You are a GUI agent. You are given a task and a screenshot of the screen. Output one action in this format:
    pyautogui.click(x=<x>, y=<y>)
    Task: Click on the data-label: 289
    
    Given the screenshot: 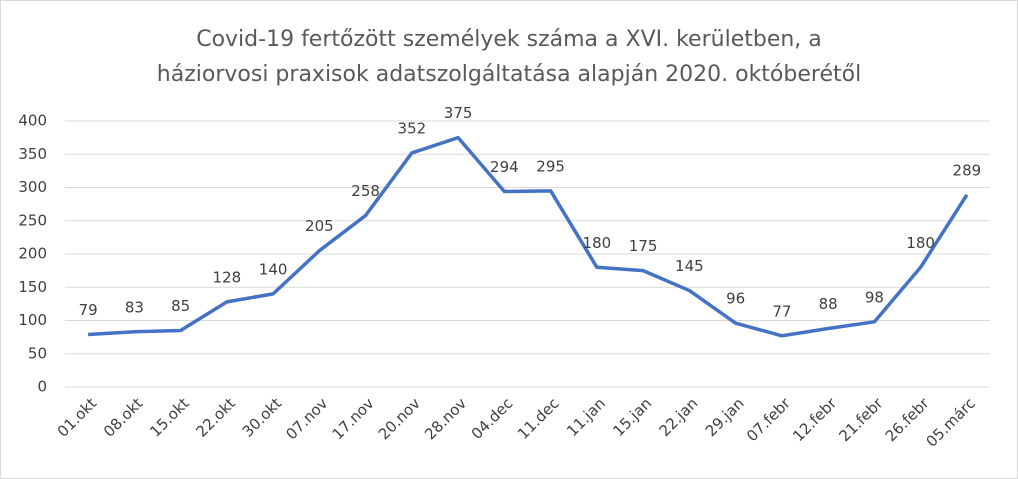 What is the action you would take?
    pyautogui.click(x=967, y=170)
    